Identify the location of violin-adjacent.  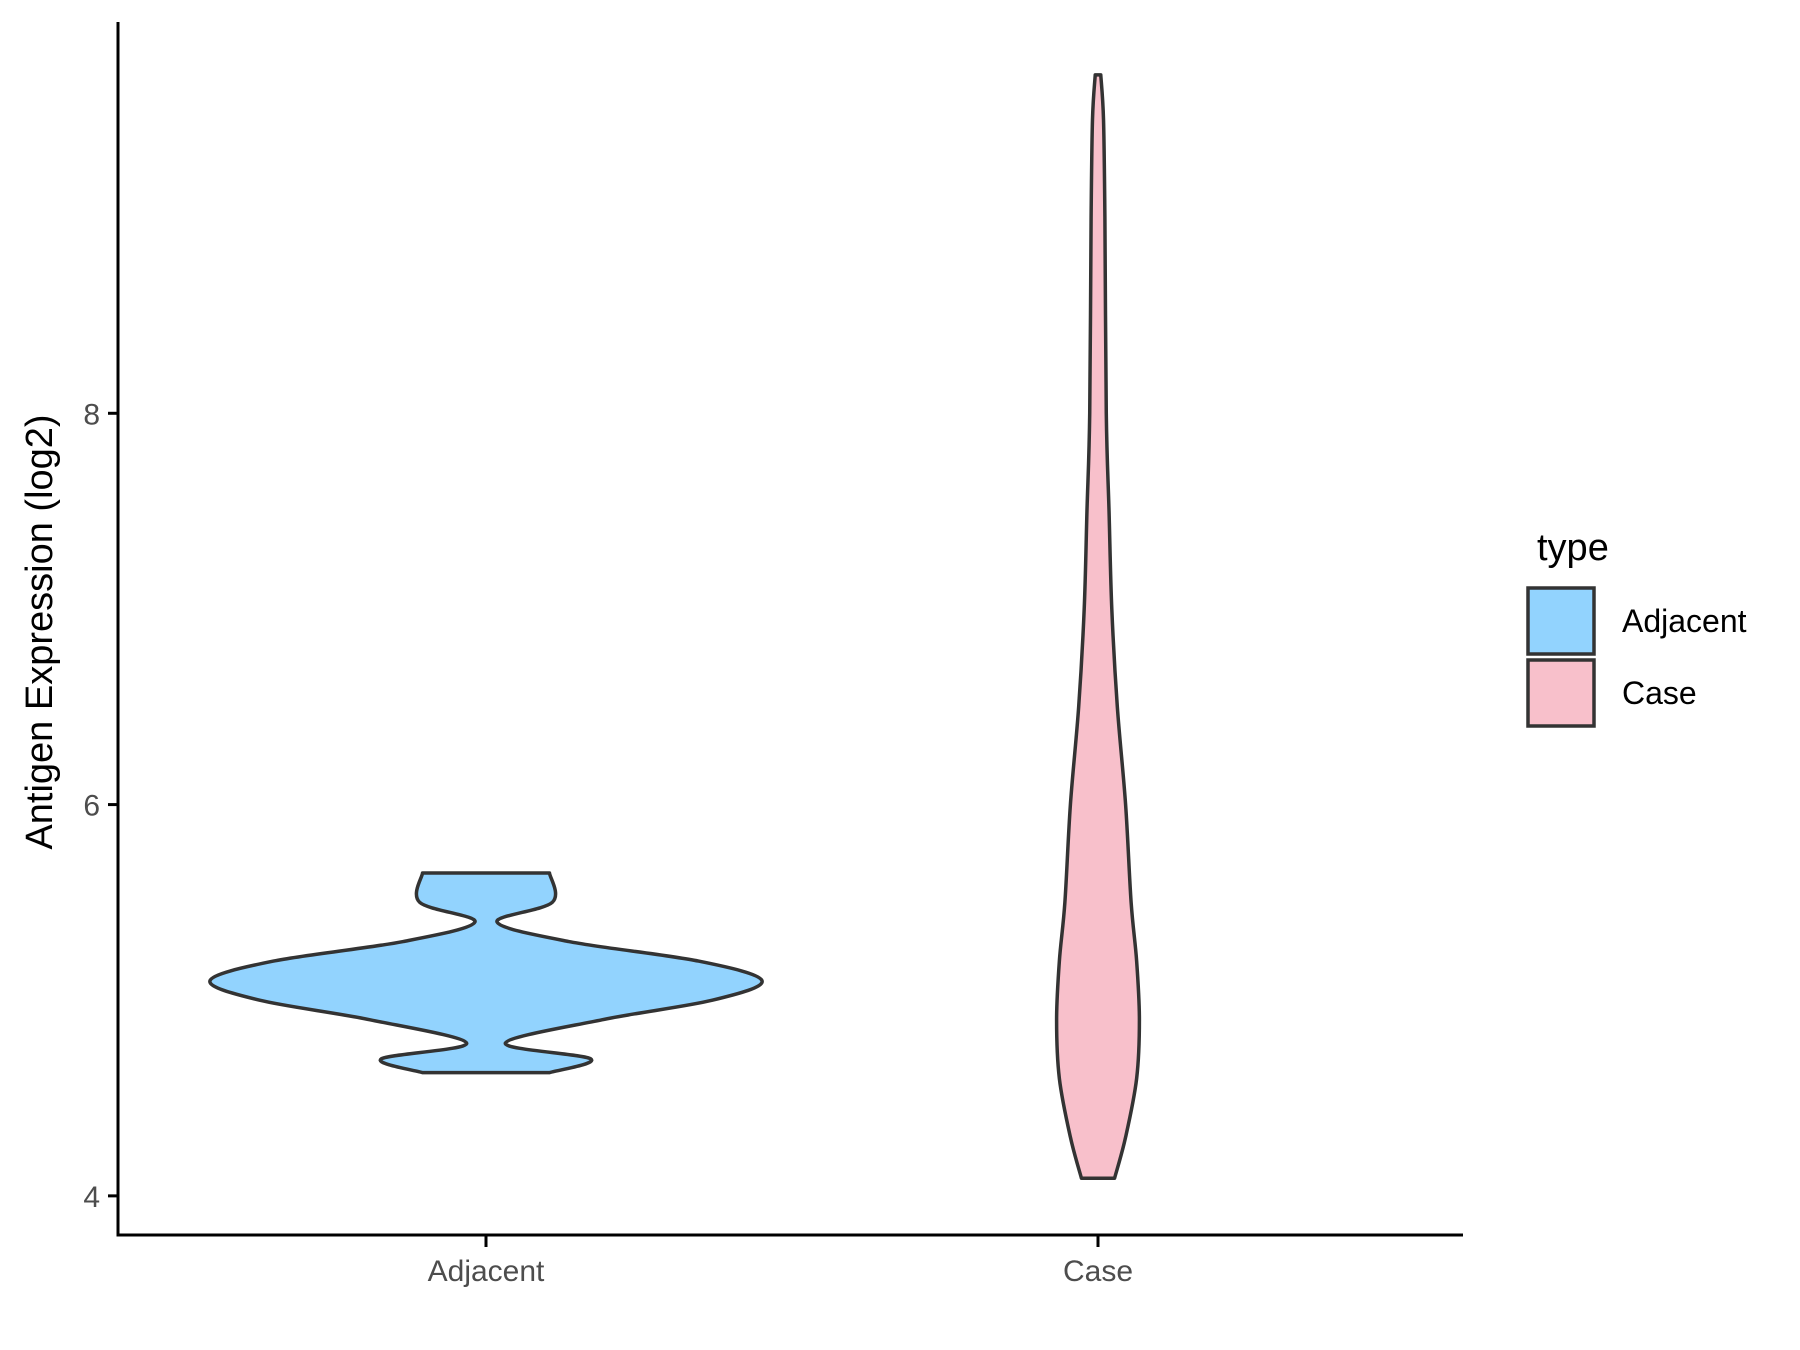
(486, 973).